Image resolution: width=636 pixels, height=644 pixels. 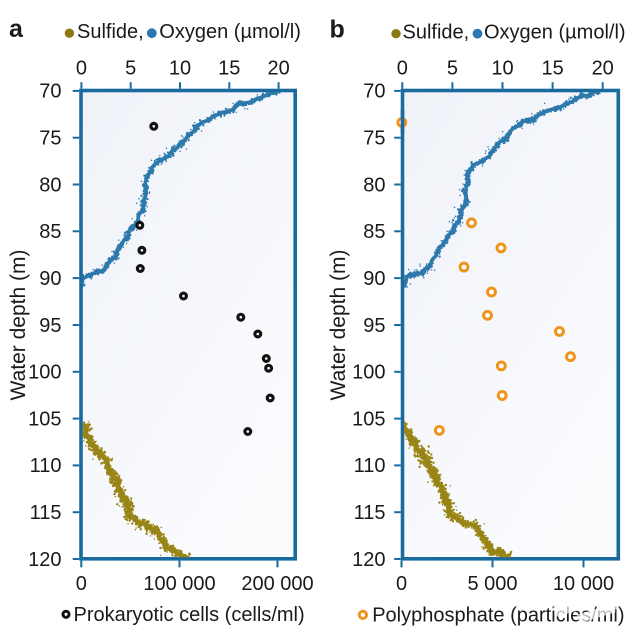 What do you see at coordinates (277, 584) in the screenshot?
I see `svg-text: 200 000` at bounding box center [277, 584].